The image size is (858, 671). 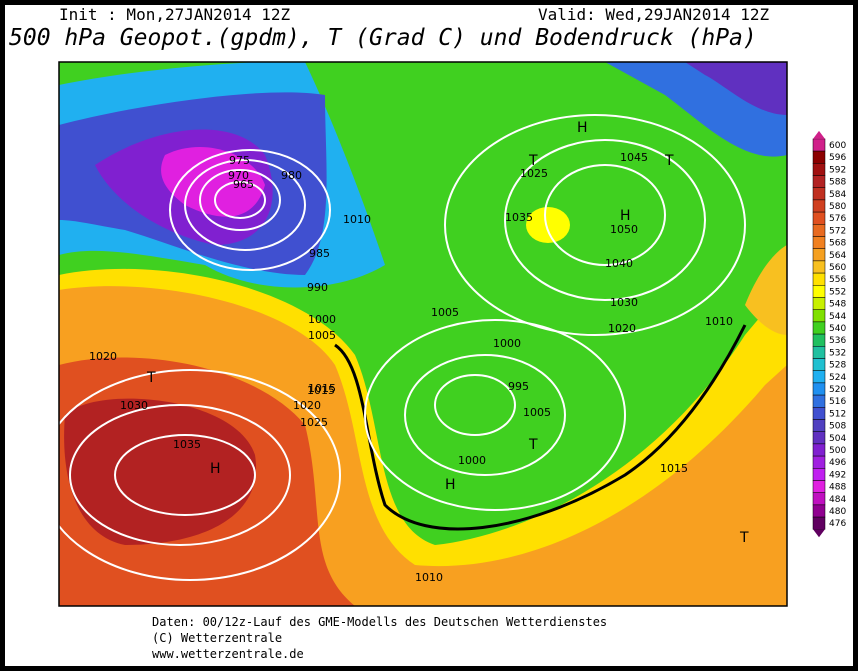 I want to click on footer-line: (C) Wetterzentrale, so click(x=217, y=638).